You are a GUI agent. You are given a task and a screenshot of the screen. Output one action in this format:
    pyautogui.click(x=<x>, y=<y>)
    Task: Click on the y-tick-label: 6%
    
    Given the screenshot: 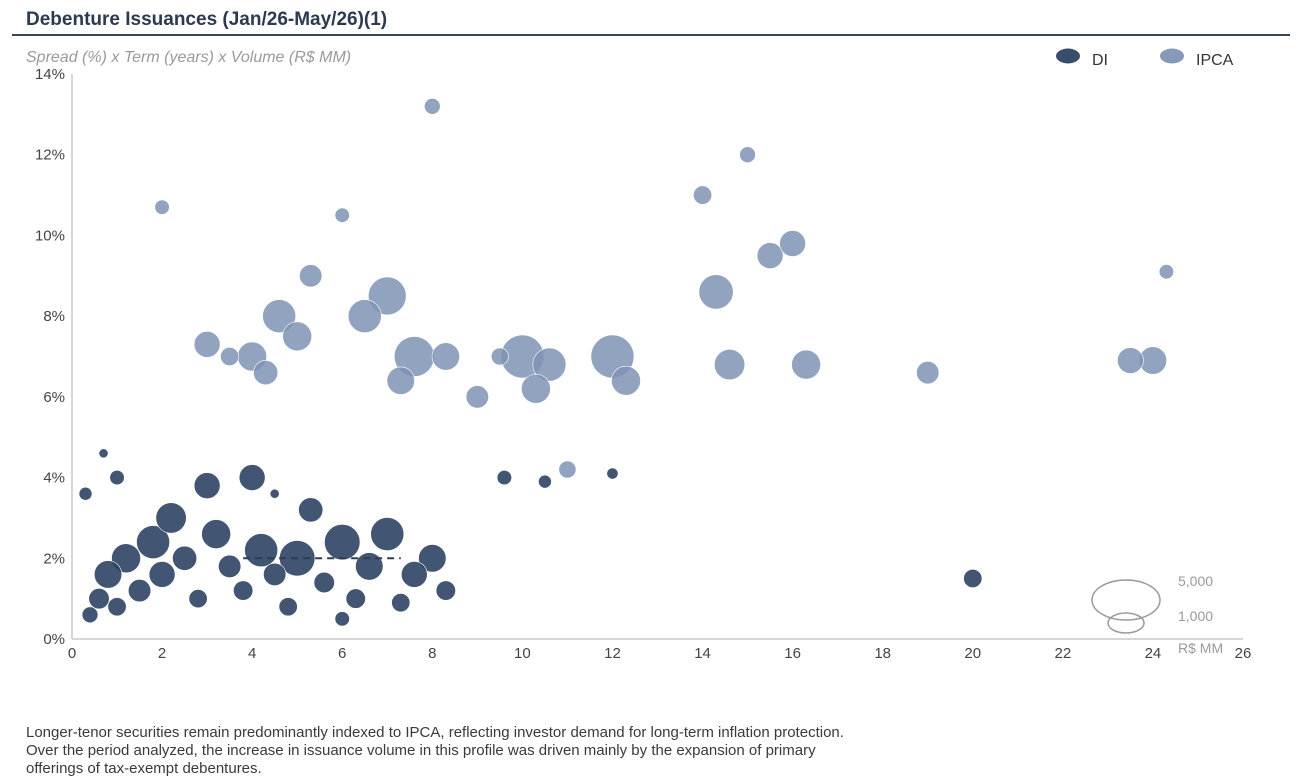 What is the action you would take?
    pyautogui.click(x=54, y=397)
    